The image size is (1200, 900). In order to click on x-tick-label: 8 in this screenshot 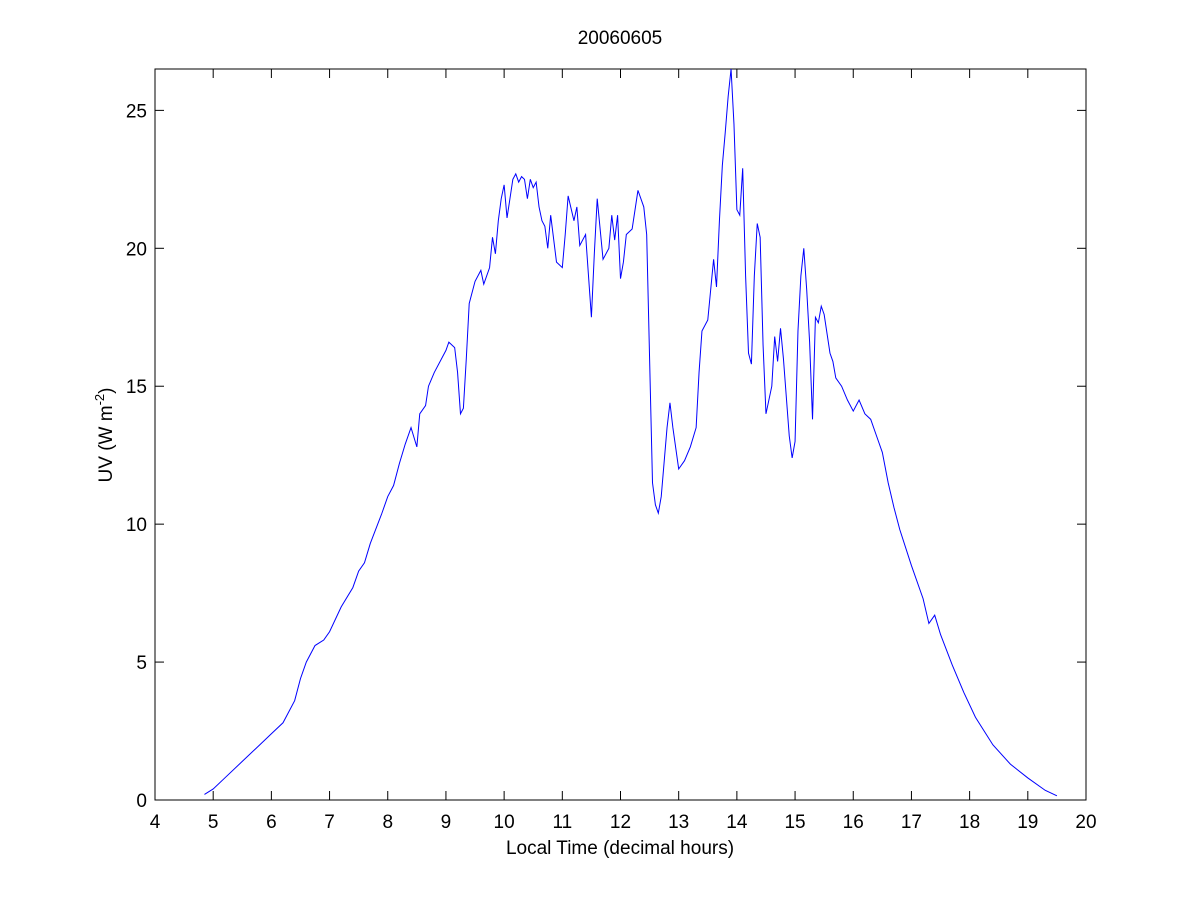, I will do `click(387, 822)`.